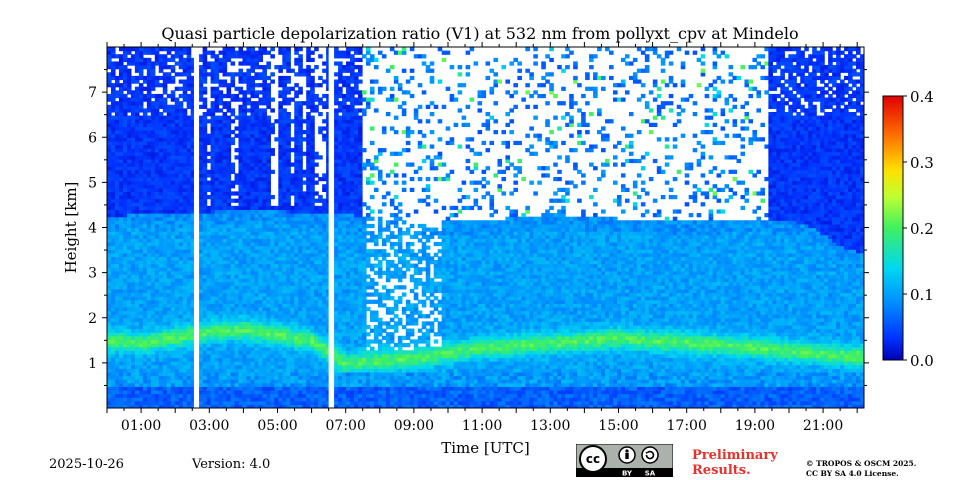 The width and height of the screenshot is (960, 480). I want to click on copyright-line-1: © TROPOS & OSCM 2025., so click(861, 463).